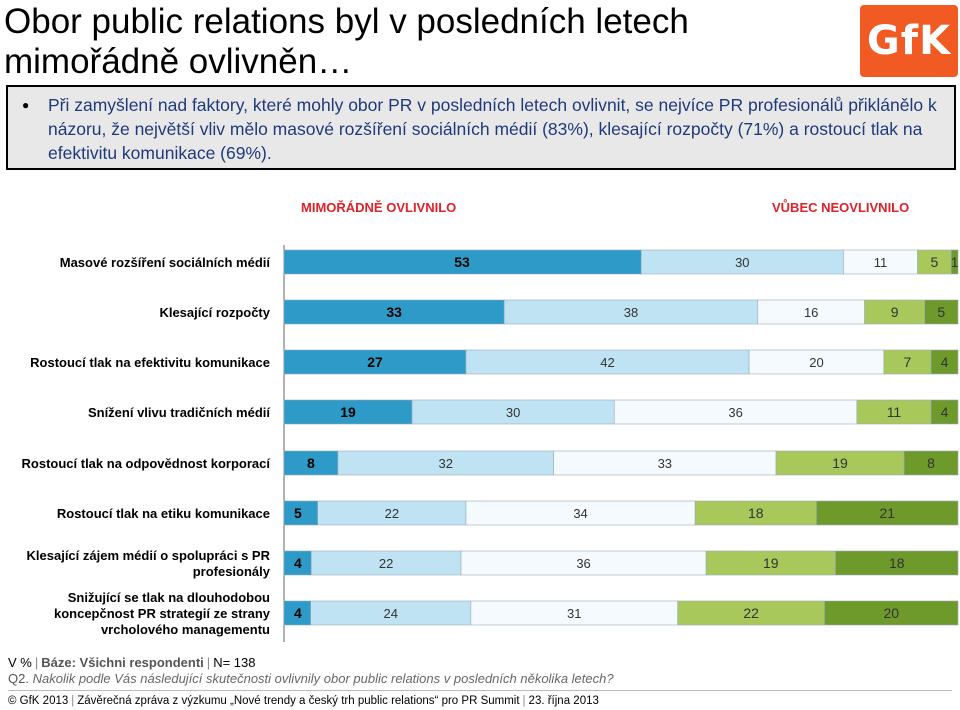  I want to click on data-label: 24, so click(391, 613).